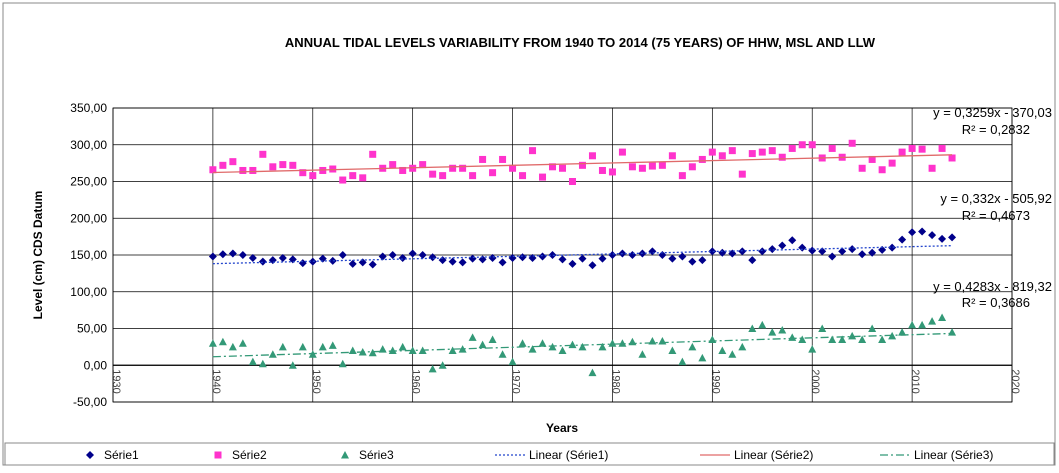  Describe the element at coordinates (88, 182) in the screenshot. I see `y-tick-label: 250,00` at that location.